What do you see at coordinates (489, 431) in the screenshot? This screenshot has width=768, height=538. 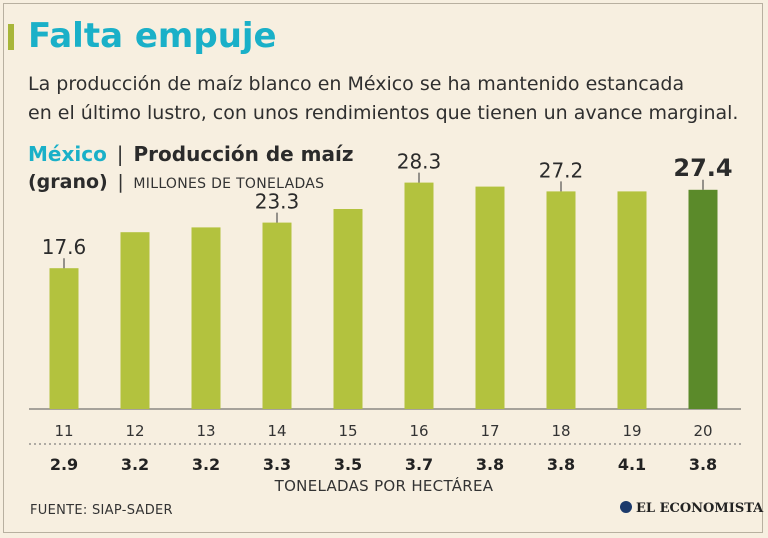 I see `tick-label-17: 17` at bounding box center [489, 431].